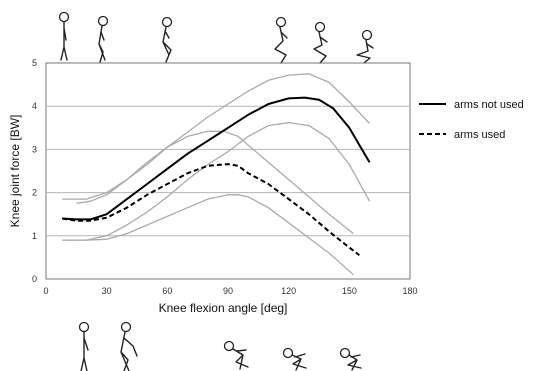 This screenshot has height=371, width=537. Describe the element at coordinates (15, 171) in the screenshot. I see `y-axis-label: Knee joint force [BW]` at that location.